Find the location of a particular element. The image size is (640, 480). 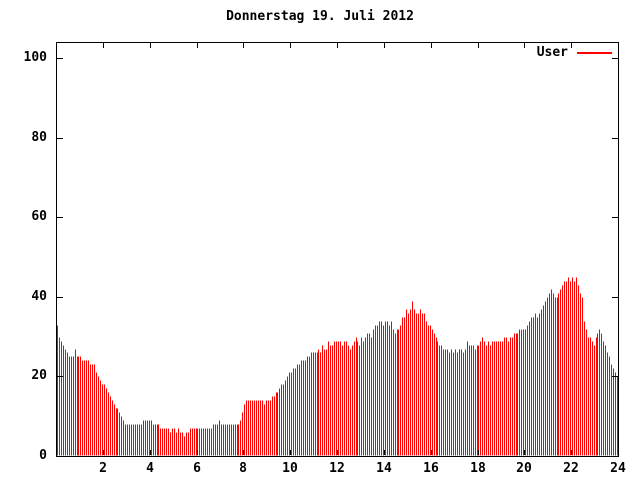

y-tick-label: 60 is located at coordinates (39, 216).